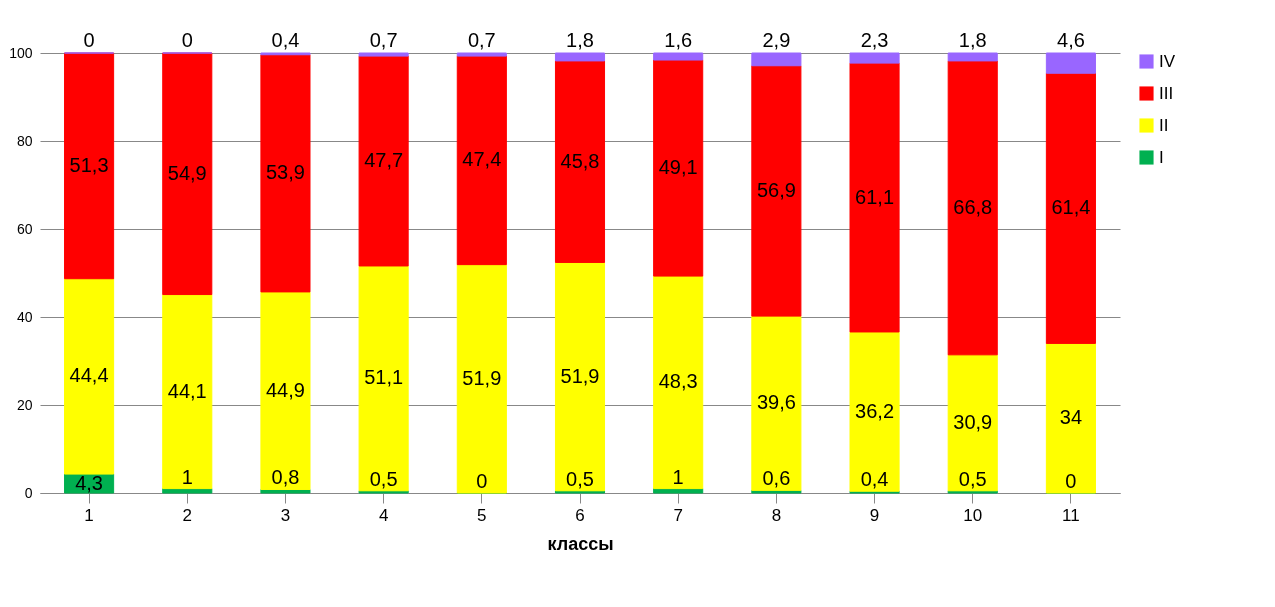 Image resolution: width=1275 pixels, height=607 pixels. I want to click on legend-label: III, so click(1166, 93).